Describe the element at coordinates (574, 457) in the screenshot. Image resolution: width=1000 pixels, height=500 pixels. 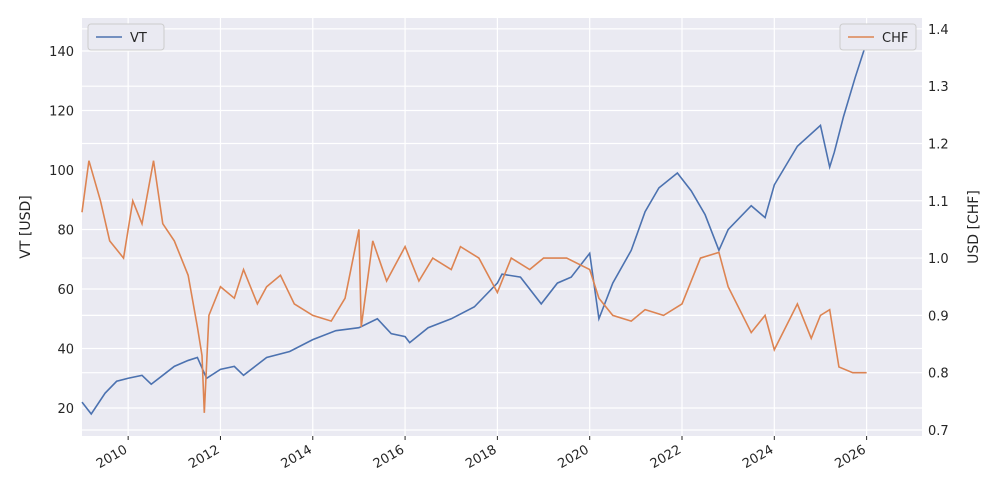
I see `x-tick-label: 2020` at that location.